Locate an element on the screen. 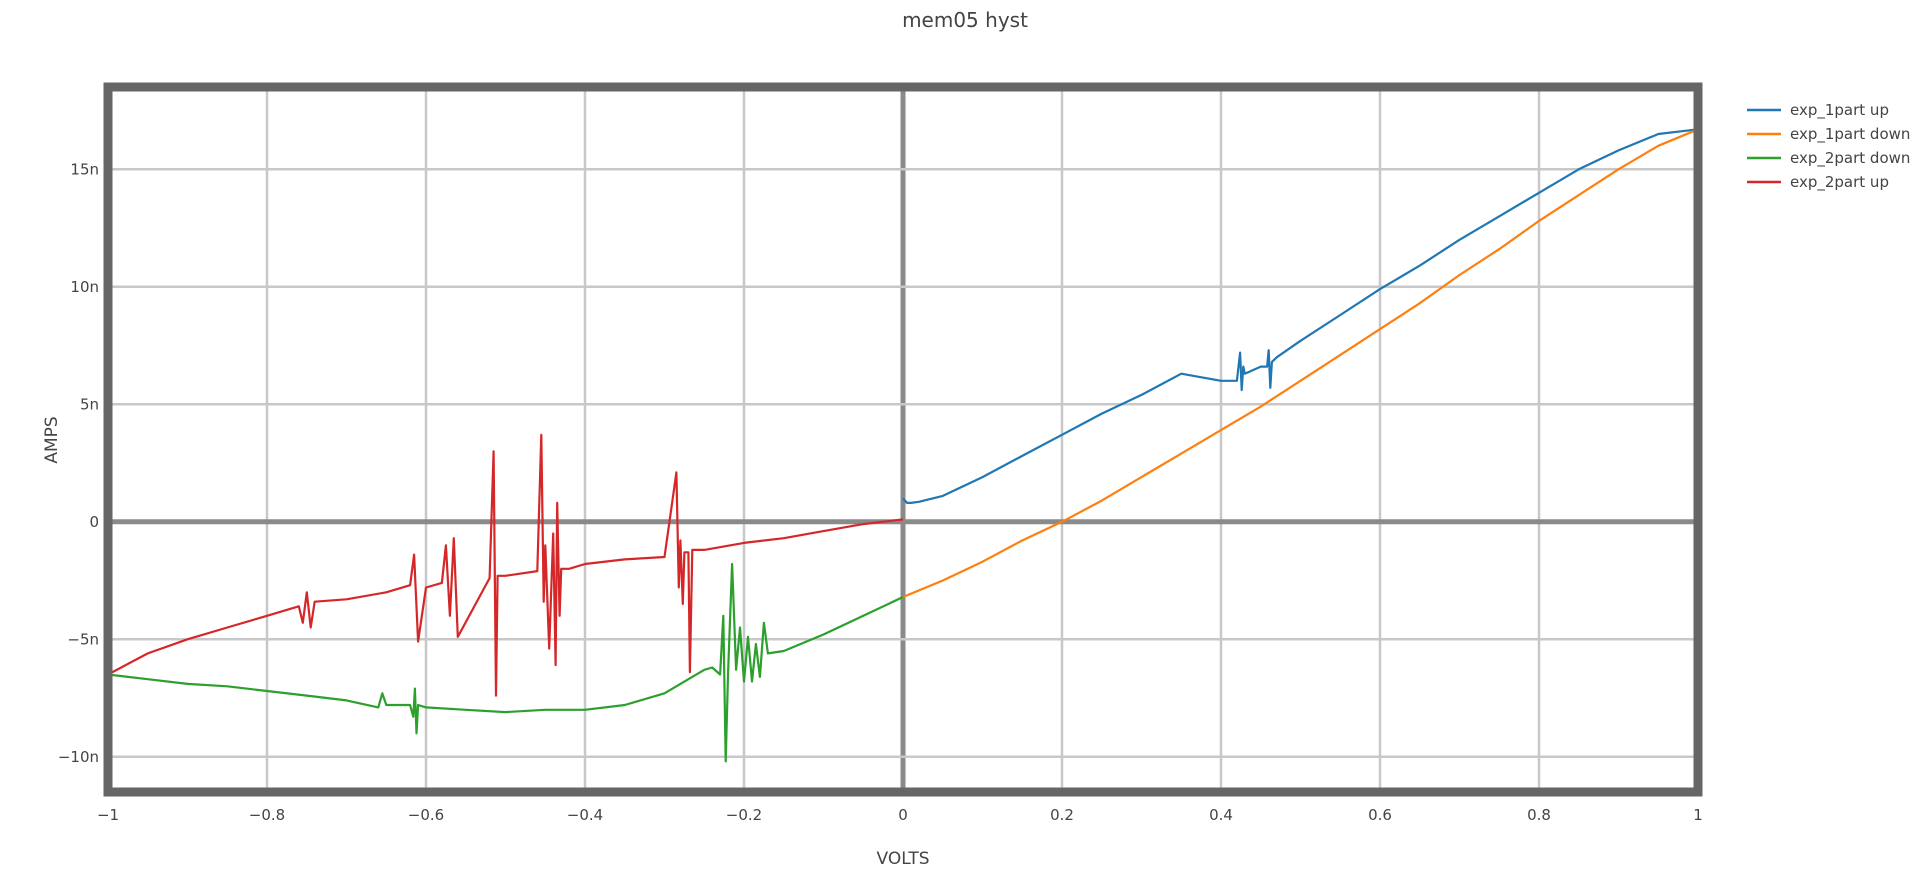  x-tick-label: −1 is located at coordinates (108, 815).